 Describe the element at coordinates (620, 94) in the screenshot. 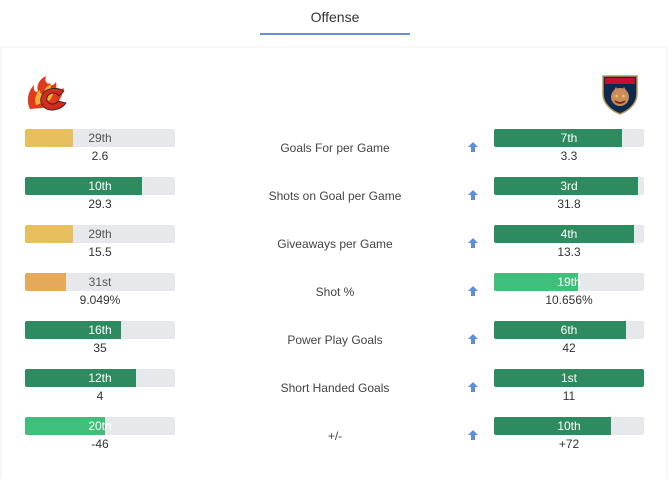

I see `florida-panthers-logo-icon` at that location.